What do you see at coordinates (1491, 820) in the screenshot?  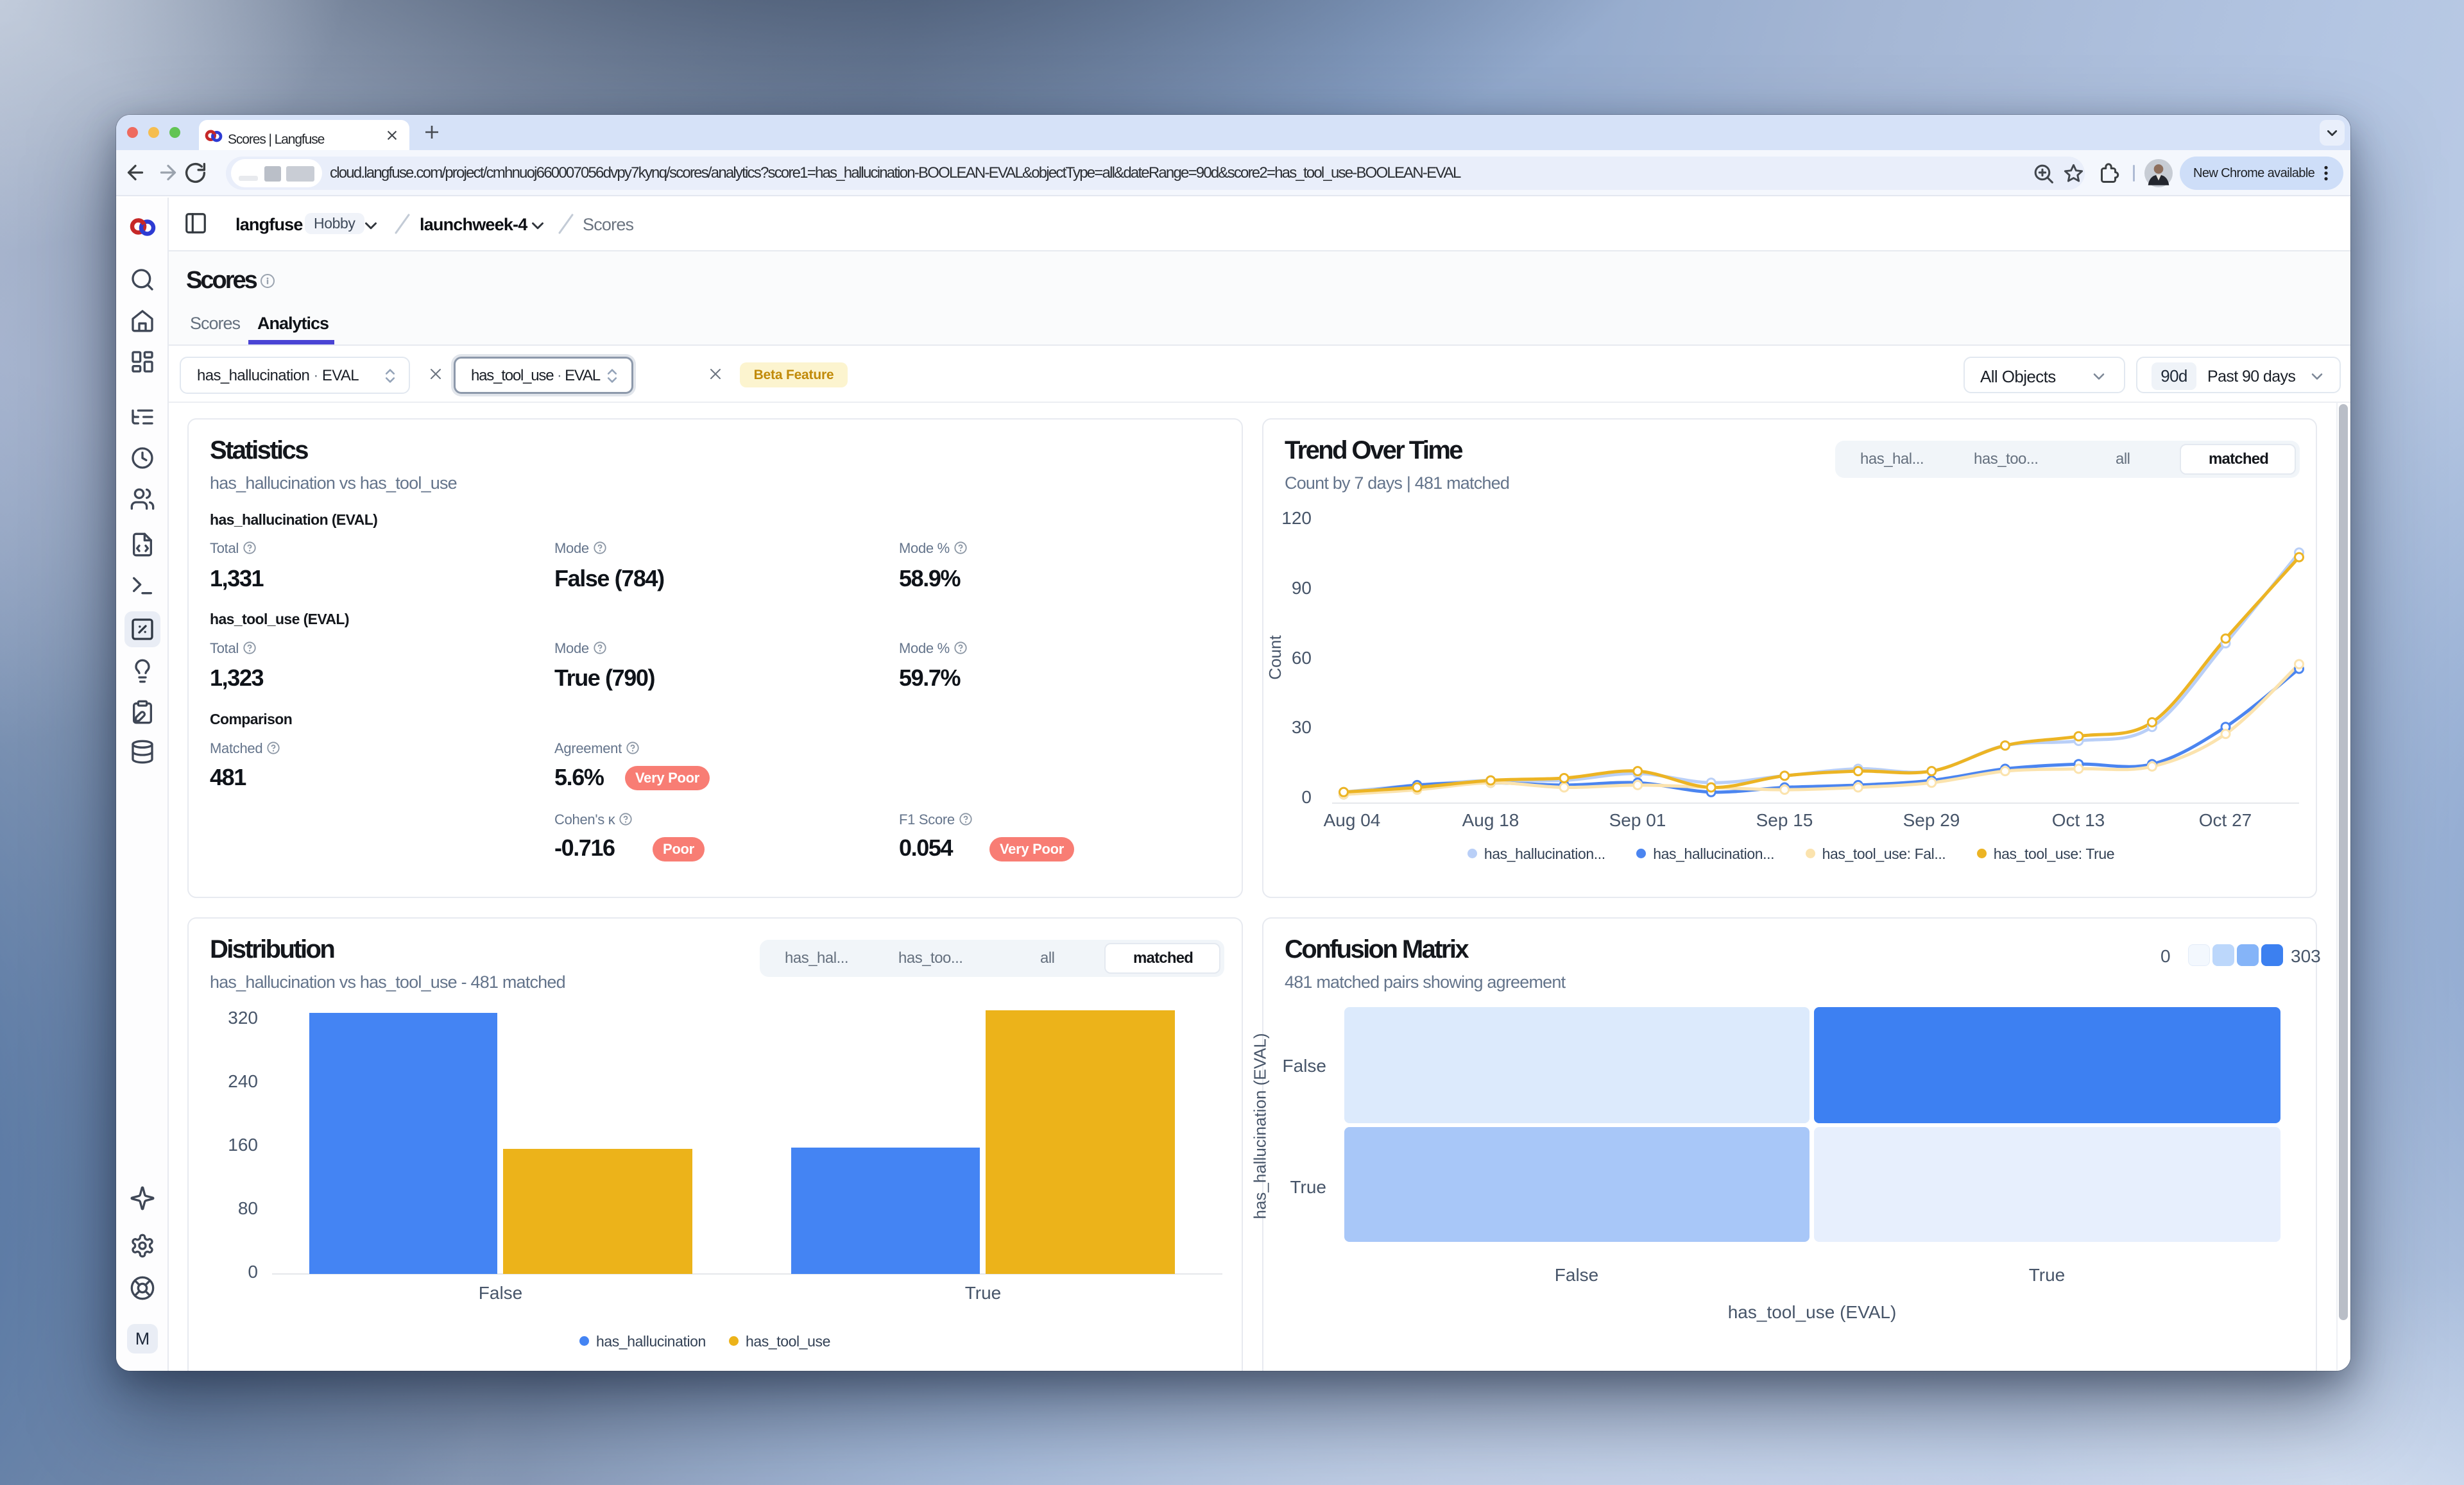 I see `svg-text: Aug 18` at bounding box center [1491, 820].